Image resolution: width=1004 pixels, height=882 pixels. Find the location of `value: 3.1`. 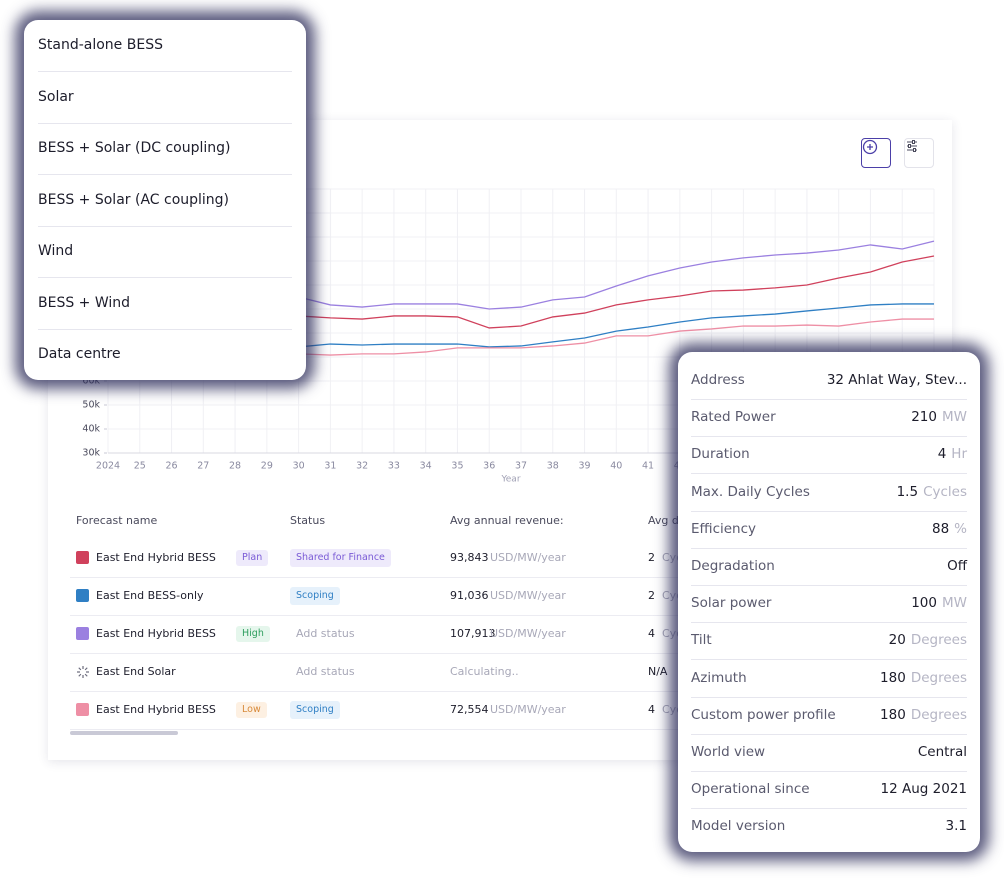

value: 3.1 is located at coordinates (956, 826).